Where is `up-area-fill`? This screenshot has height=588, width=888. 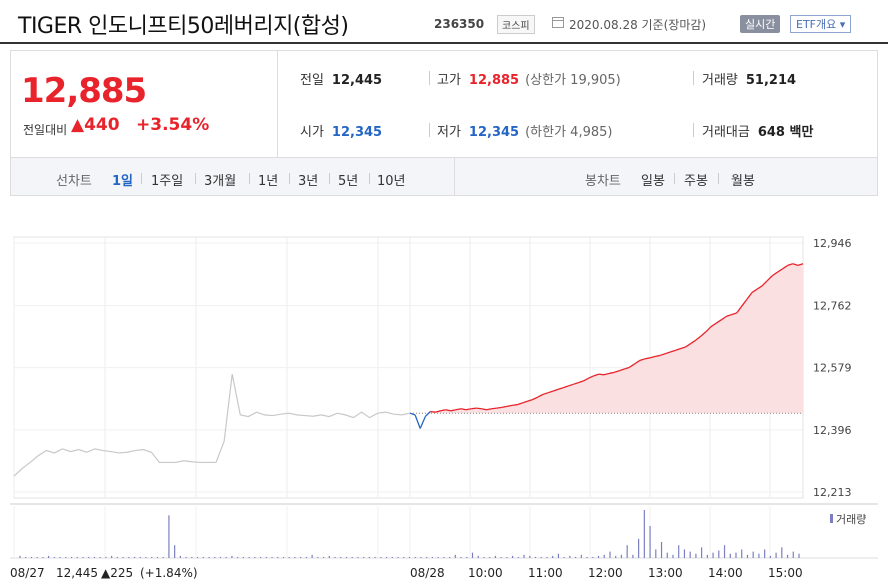
up-area-fill is located at coordinates (606, 338).